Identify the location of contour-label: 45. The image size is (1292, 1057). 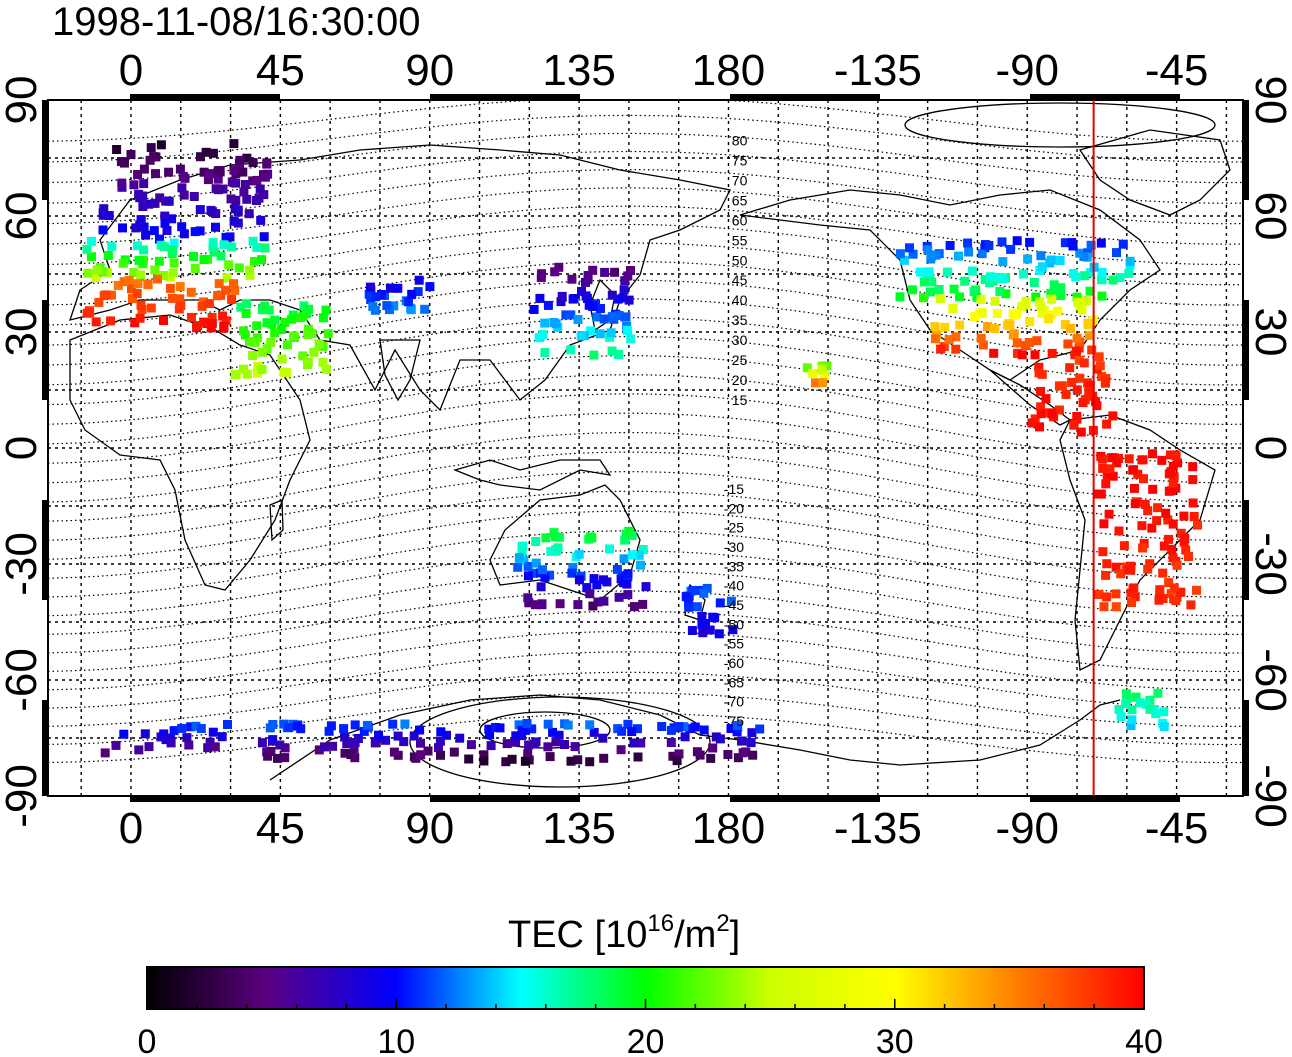
(740, 280).